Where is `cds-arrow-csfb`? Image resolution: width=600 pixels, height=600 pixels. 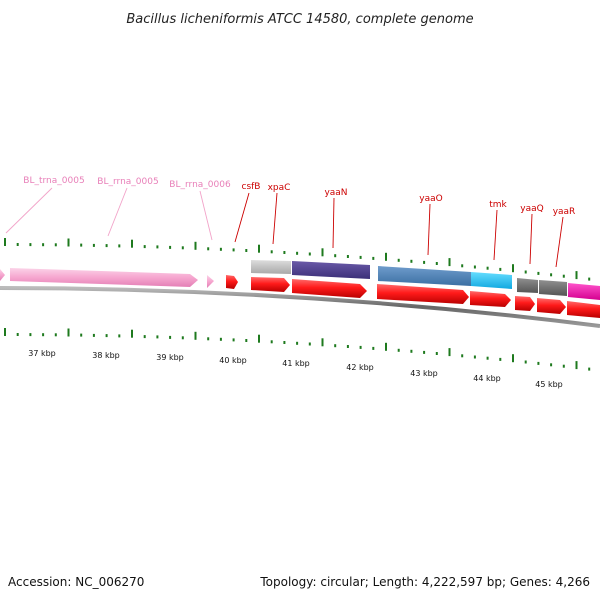 cds-arrow-csfb is located at coordinates (232, 282).